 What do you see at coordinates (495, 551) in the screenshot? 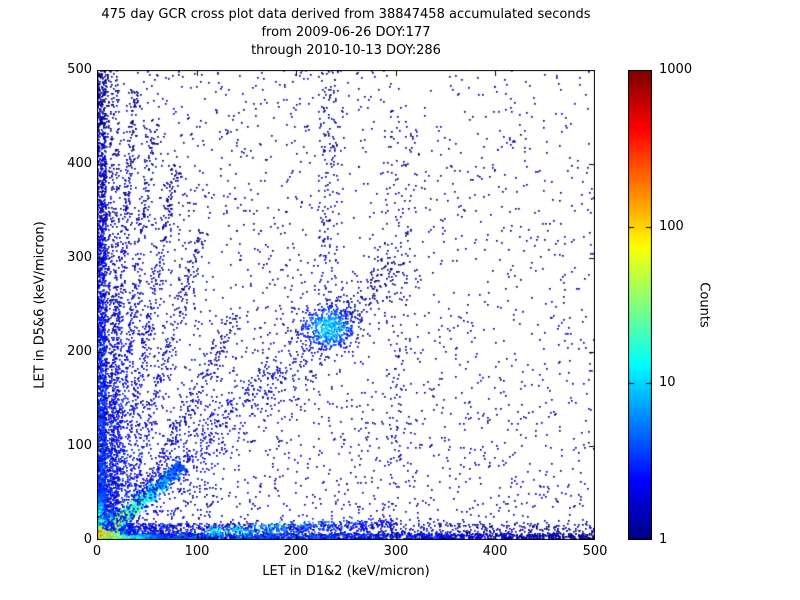
I see `x-tick-label: 400` at bounding box center [495, 551].